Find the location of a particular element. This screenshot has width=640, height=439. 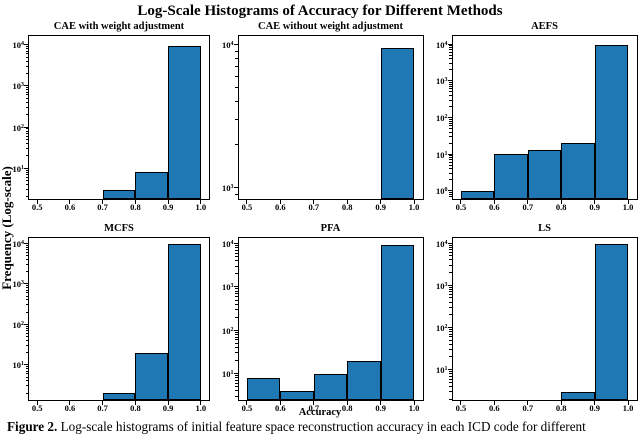

x-tick-label: 0.8 is located at coordinates (347, 207).